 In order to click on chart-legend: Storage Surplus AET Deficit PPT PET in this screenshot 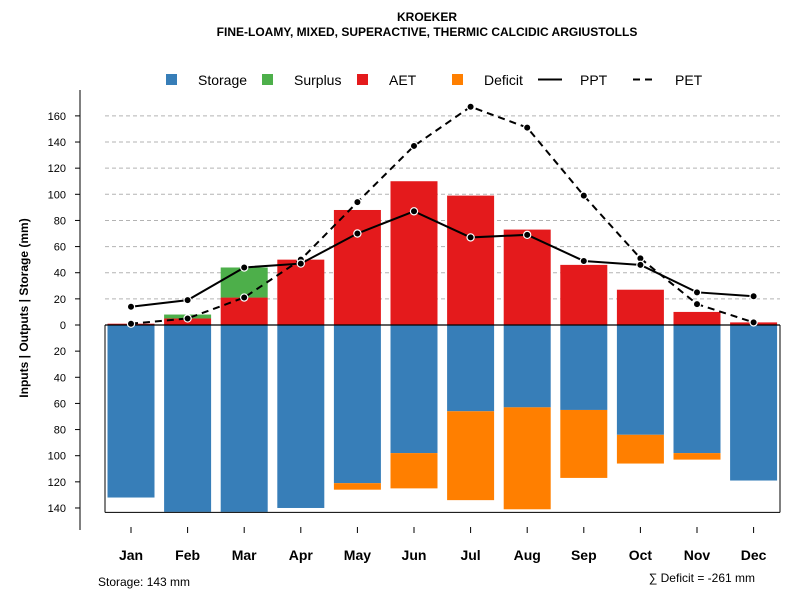, I will do `click(434, 80)`.